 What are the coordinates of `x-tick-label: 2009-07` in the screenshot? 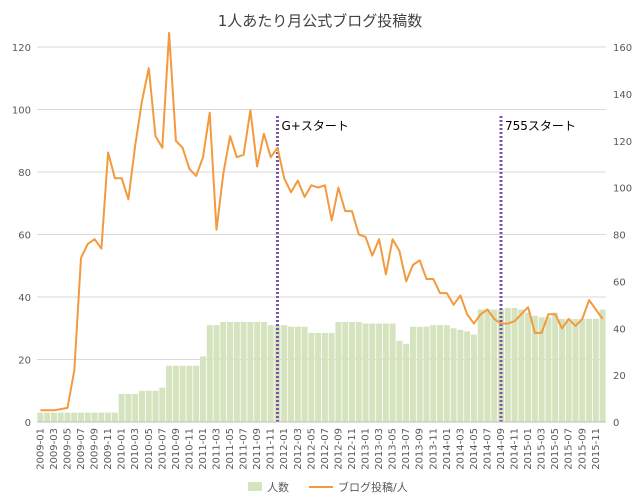 It's located at (81, 449).